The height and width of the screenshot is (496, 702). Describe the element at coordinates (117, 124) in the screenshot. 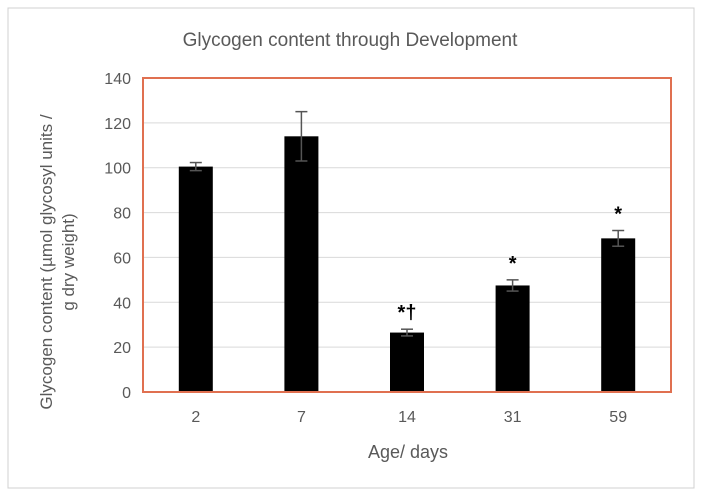

I see `y-tick-label: 120` at that location.